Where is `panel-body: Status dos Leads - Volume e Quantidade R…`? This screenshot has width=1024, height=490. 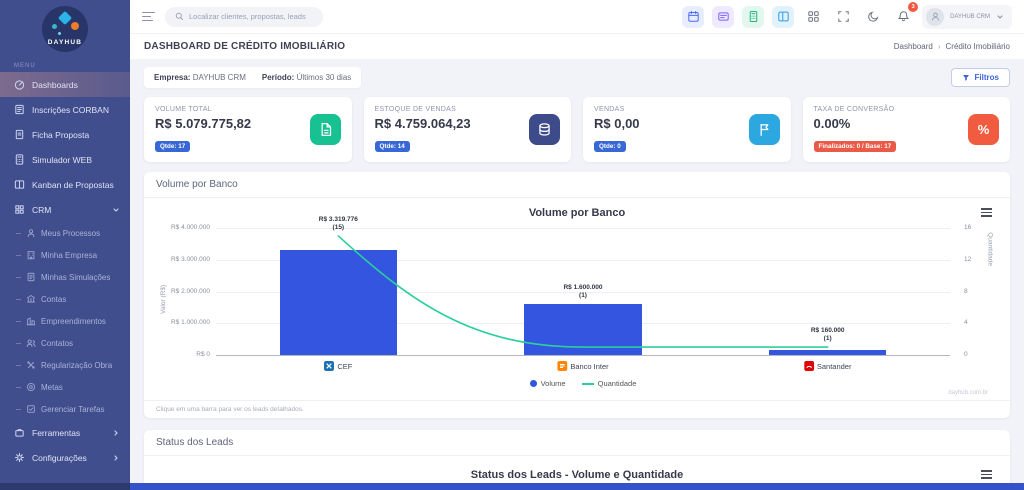 panel-body: Status dos Leads - Volume e Quantidade R… is located at coordinates (577, 473).